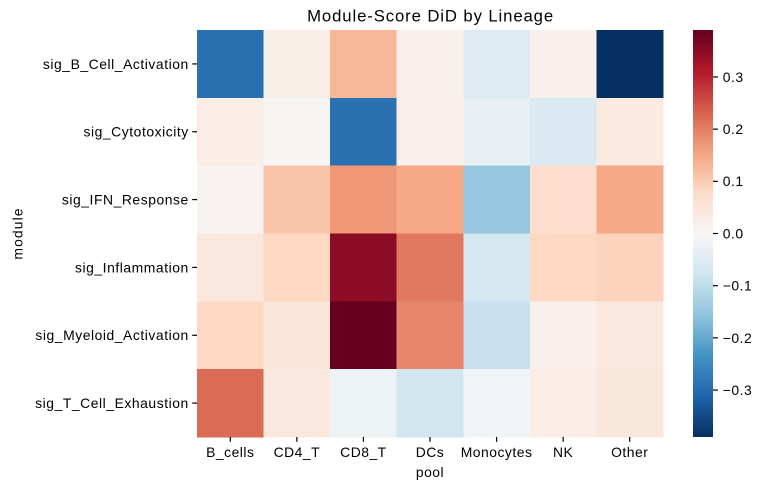 Image resolution: width=766 pixels, height=495 pixels. Describe the element at coordinates (363, 452) in the screenshot. I see `svg-text: CD8_T` at that location.